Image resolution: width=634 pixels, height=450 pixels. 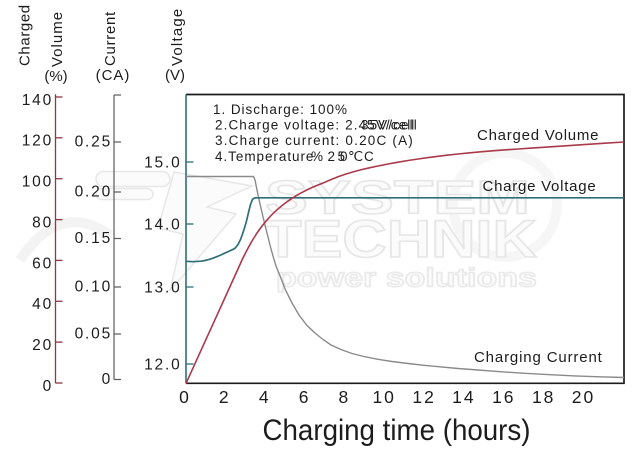 What do you see at coordinates (110, 38) in the screenshot?
I see `svg-text: Current` at bounding box center [110, 38].